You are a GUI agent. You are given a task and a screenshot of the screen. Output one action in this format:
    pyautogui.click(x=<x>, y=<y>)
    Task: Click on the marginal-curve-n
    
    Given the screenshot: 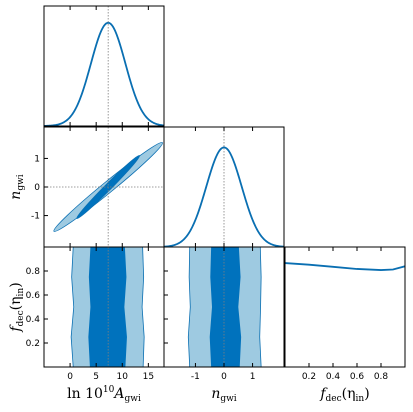 What is the action you would take?
    pyautogui.click(x=224, y=196)
    